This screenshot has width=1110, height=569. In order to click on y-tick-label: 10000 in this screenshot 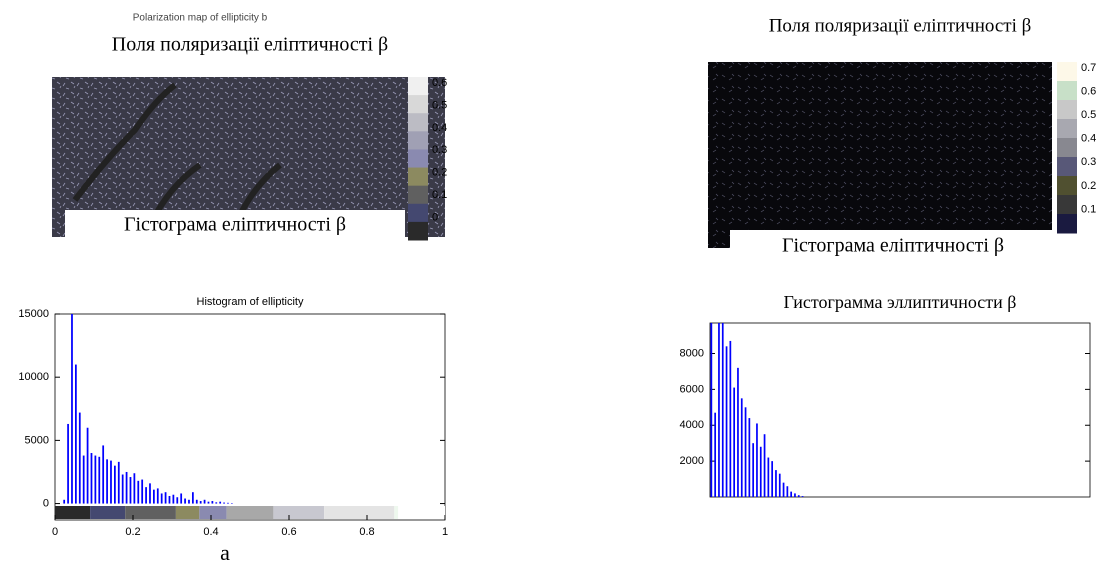, I will do `click(33, 377)`.